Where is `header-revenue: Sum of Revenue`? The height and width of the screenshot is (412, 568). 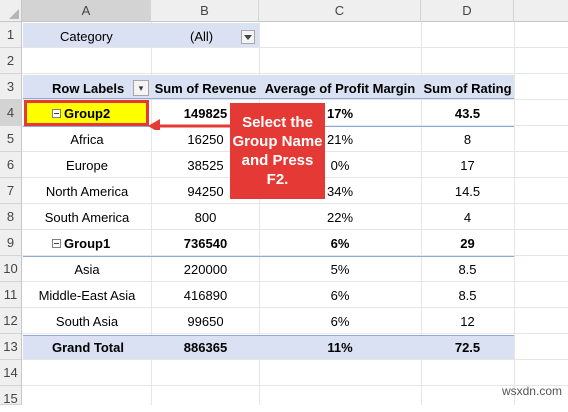 header-revenue: Sum of Revenue is located at coordinates (205, 88).